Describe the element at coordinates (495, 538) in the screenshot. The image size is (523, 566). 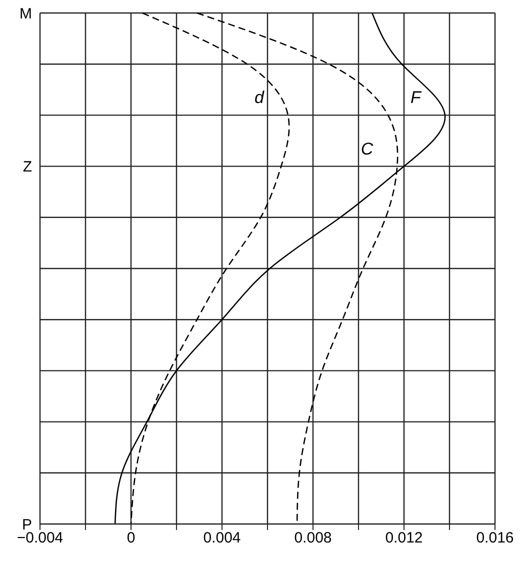
I see `x-tick-label: 0.016` at that location.